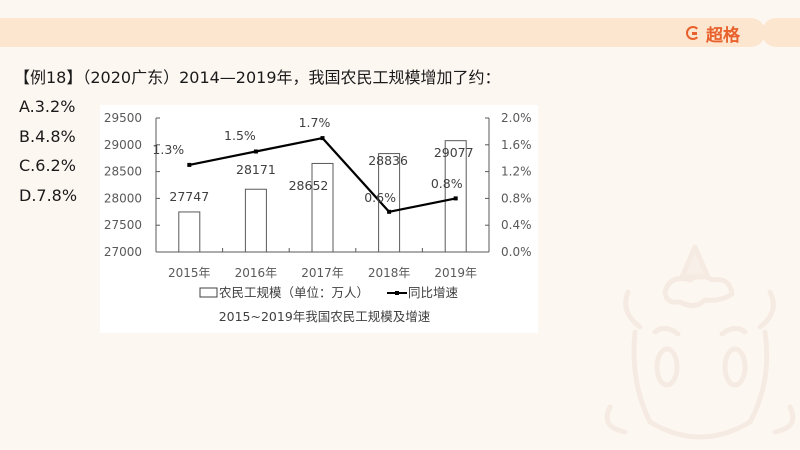 The height and width of the screenshot is (450, 800). I want to click on g-logo-icon, so click(693, 33).